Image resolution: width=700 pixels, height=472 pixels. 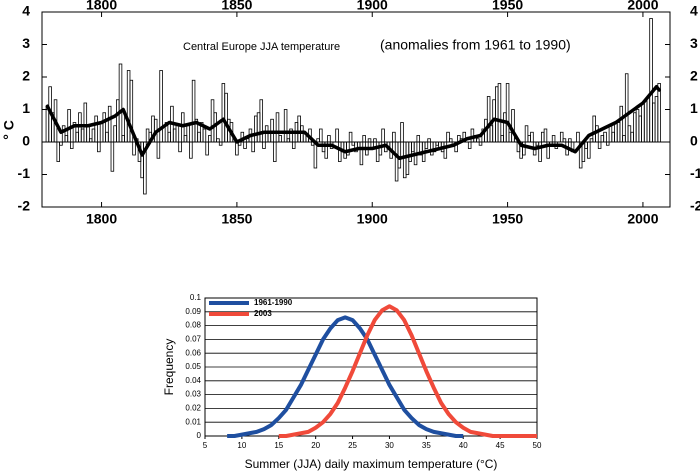 I want to click on y-tick-label: 4, so click(x=694, y=11).